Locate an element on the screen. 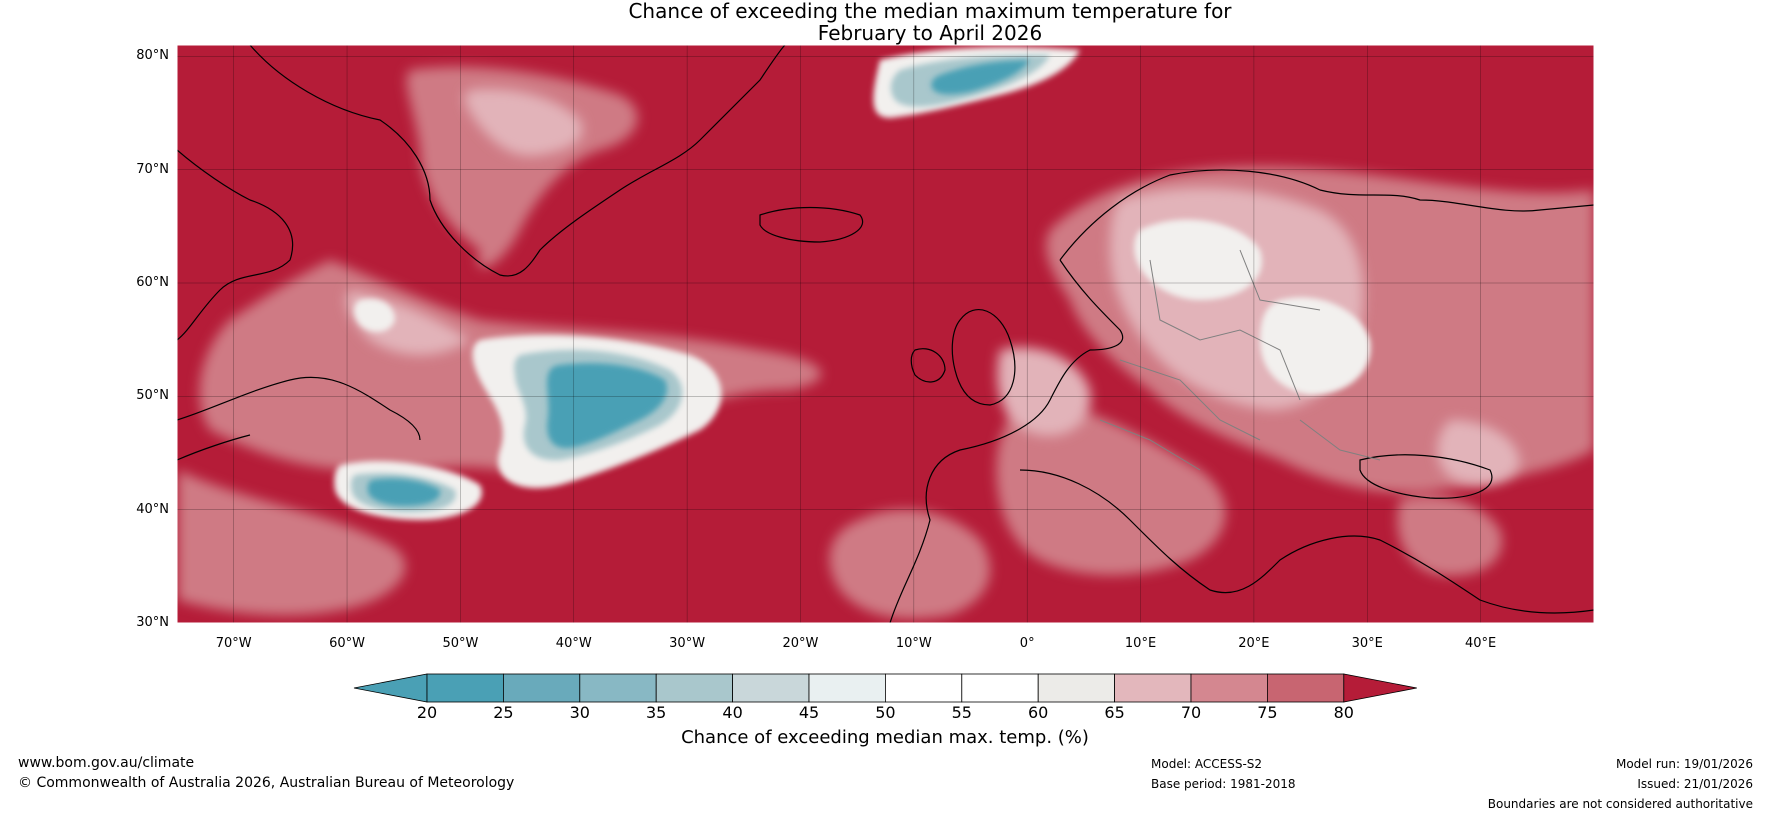 This screenshot has height=816, width=1770. longitude-label: 20°E is located at coordinates (1254, 643).